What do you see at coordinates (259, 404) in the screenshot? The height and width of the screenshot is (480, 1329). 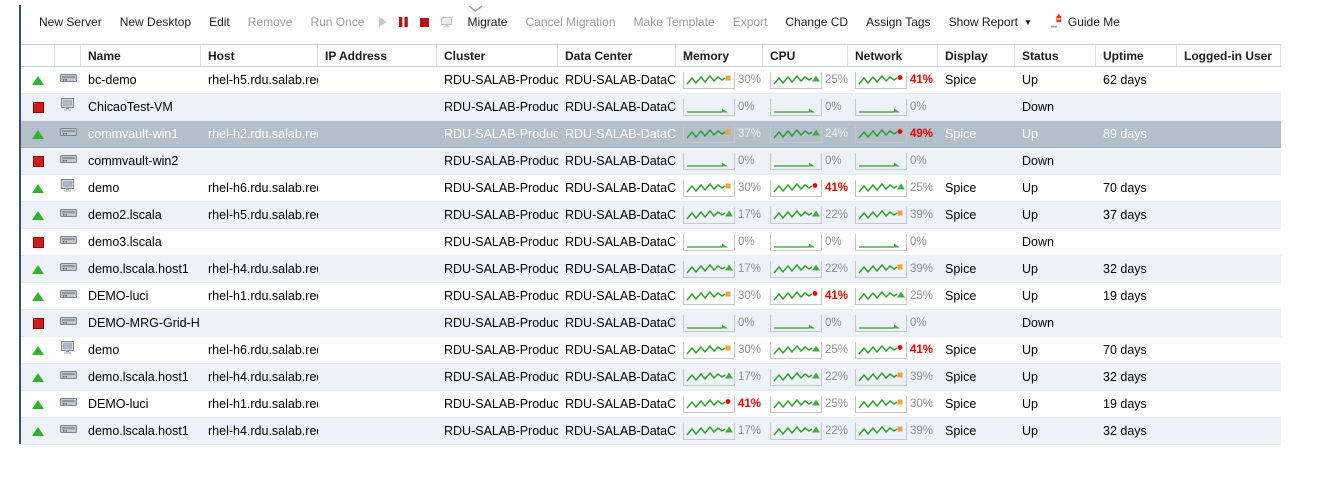 I see `vm-host-cell: rhel-h1.rdu.salab.red` at bounding box center [259, 404].